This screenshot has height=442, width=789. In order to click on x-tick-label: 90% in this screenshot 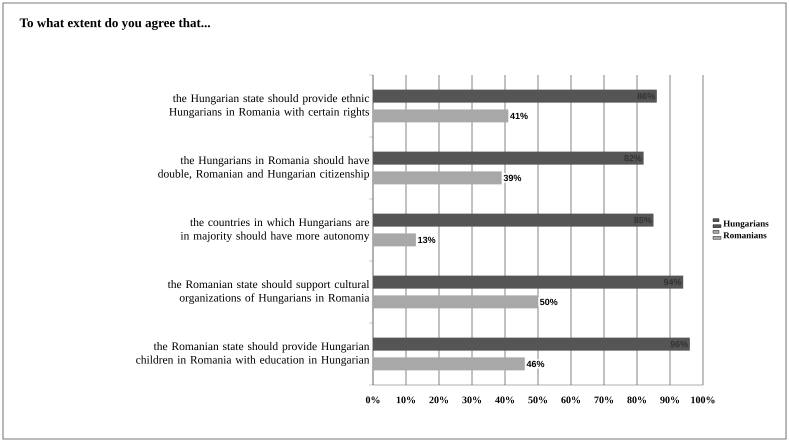, I will do `click(670, 400)`.